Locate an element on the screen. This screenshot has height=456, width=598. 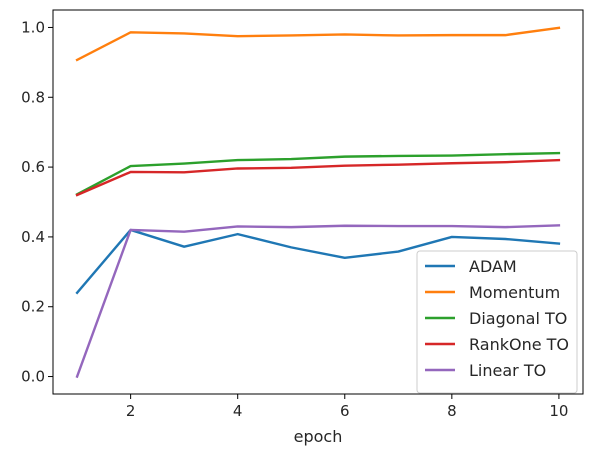
x-tick-label: 10 is located at coordinates (558, 411).